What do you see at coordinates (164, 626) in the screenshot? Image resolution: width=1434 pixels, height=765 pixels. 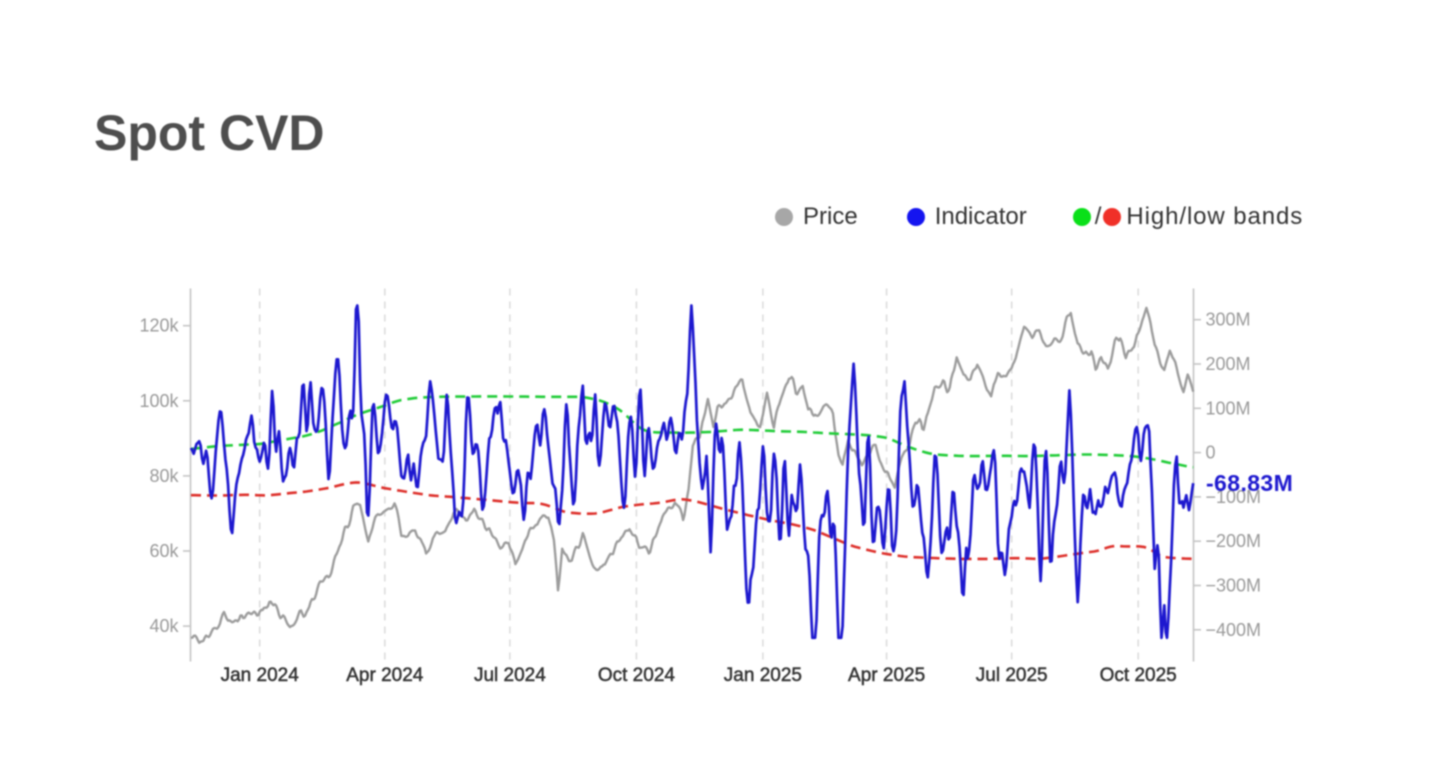 I see `svg-text: 40k` at bounding box center [164, 626].